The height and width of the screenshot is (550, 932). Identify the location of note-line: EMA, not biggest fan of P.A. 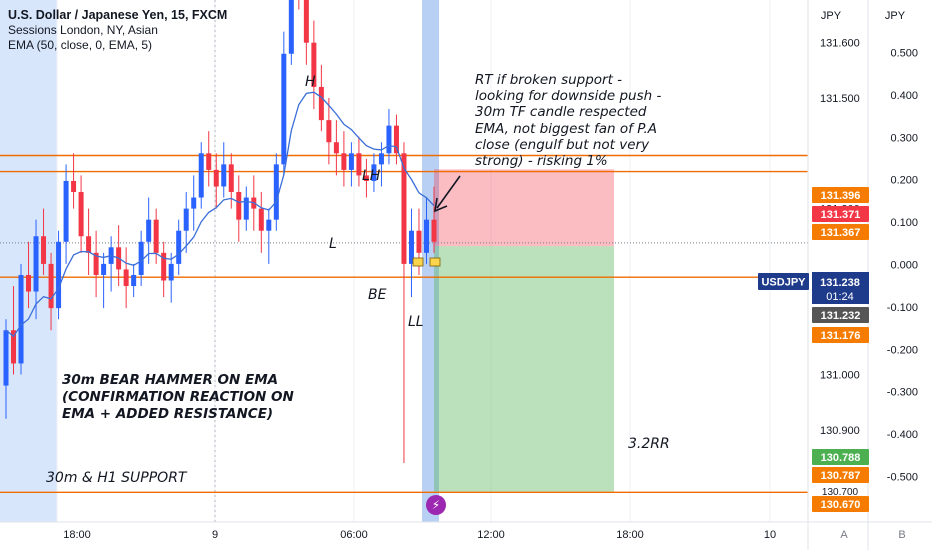
(566, 128).